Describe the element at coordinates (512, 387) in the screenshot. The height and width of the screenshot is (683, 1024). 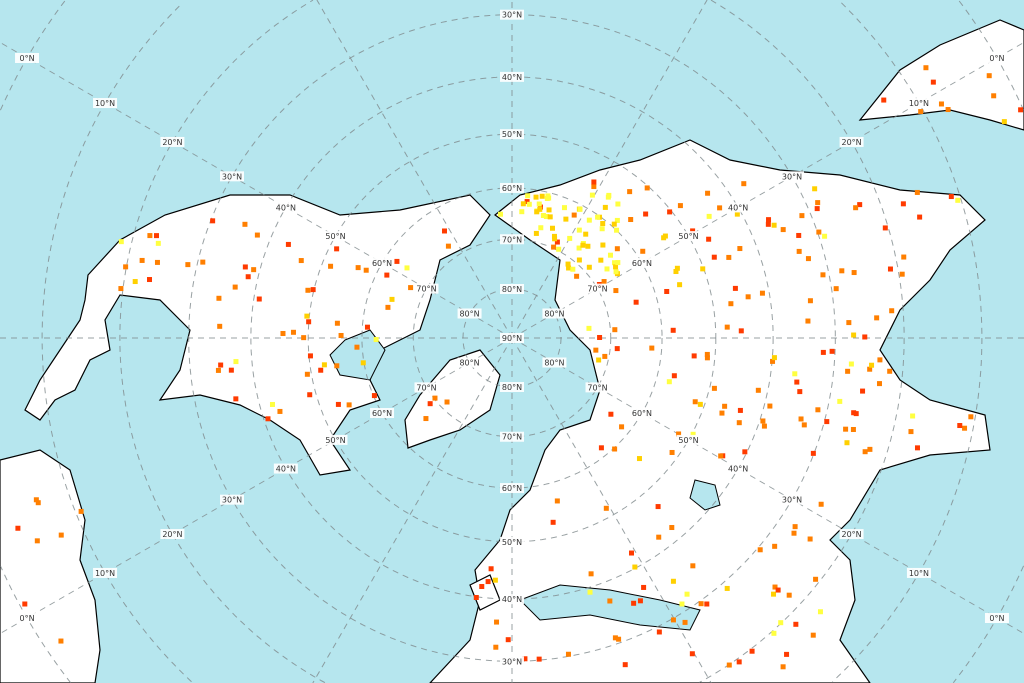
I see `latitude-label: 80°N` at that location.